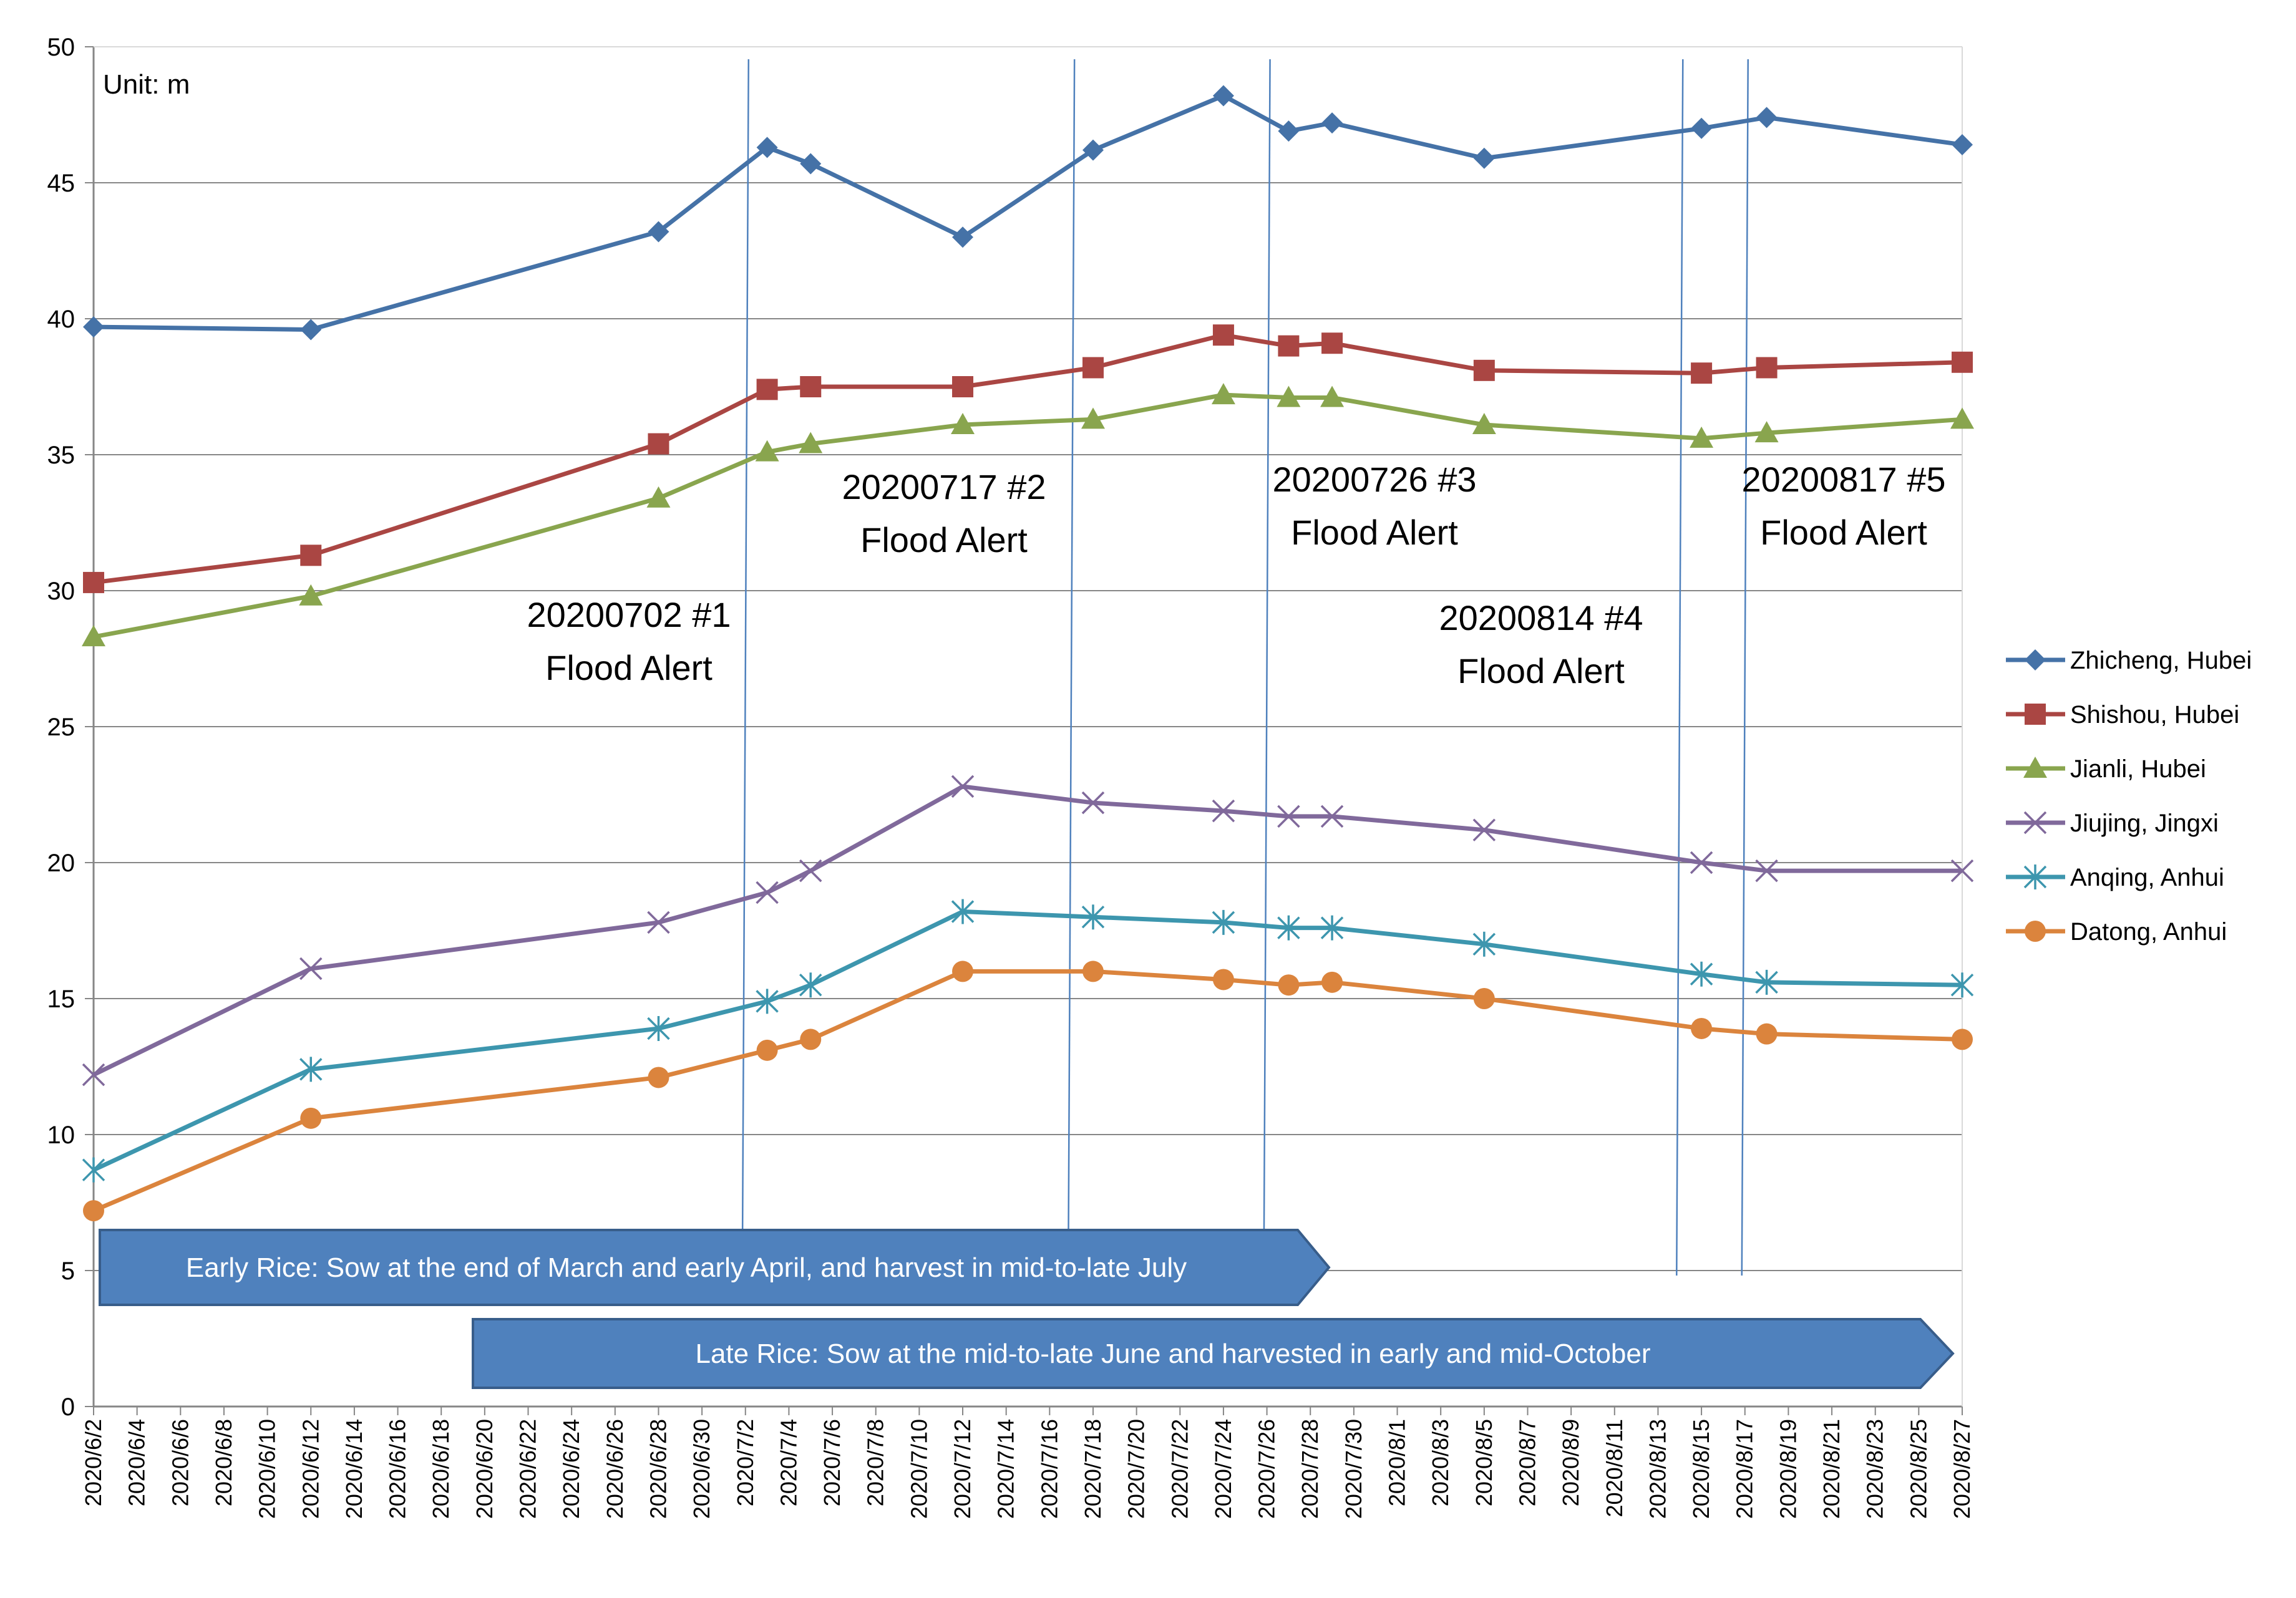 This screenshot has height=1598, width=2296. What do you see at coordinates (1397, 1462) in the screenshot?
I see `x-tick-label: 2020/8/1` at bounding box center [1397, 1462].